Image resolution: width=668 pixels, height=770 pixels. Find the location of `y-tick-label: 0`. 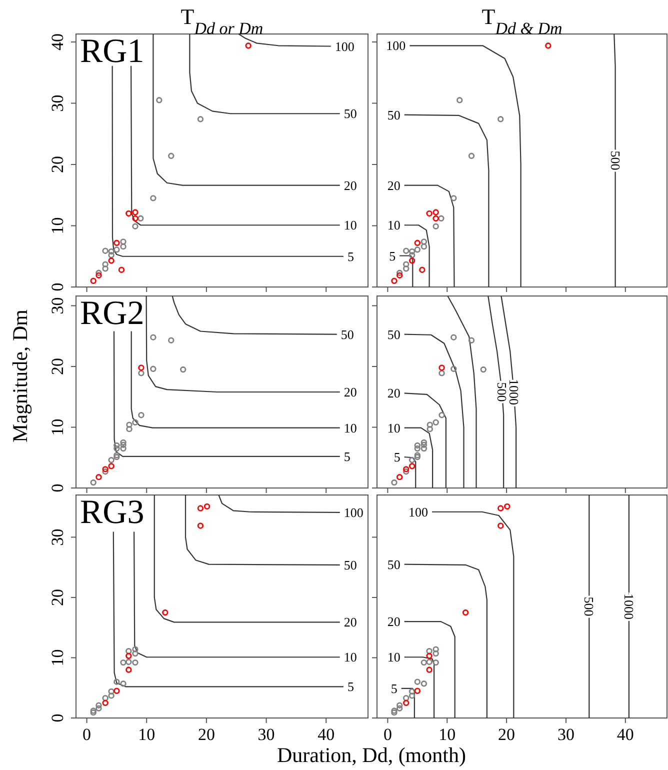

y-tick-label: 0 is located at coordinates (57, 718).